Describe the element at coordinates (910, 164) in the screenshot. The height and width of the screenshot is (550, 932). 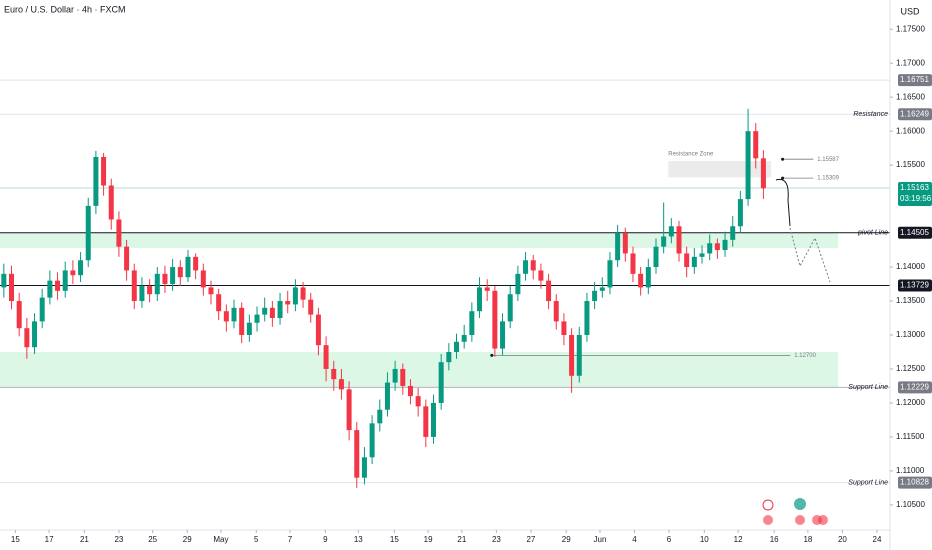
I see `y-tick-label: 1.15500` at that location.